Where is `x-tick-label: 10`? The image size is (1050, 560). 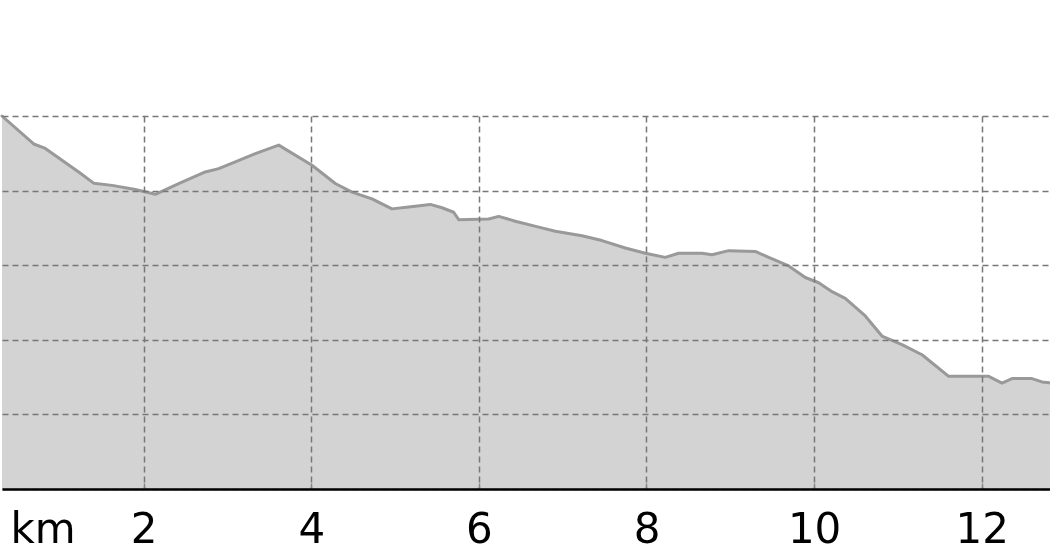 x-tick-label: 10 is located at coordinates (814, 528).